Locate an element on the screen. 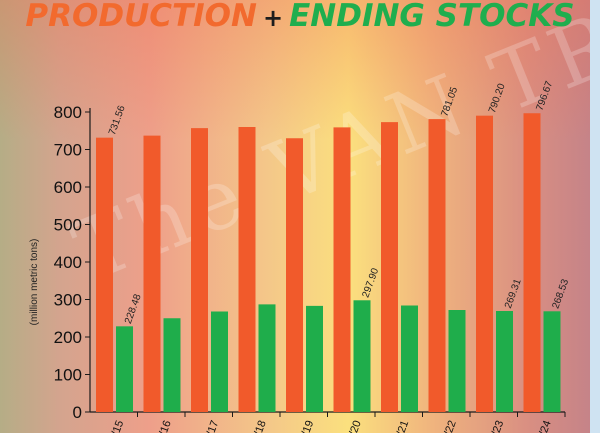  x-tick-label: 3/24 is located at coordinates (544, 426).